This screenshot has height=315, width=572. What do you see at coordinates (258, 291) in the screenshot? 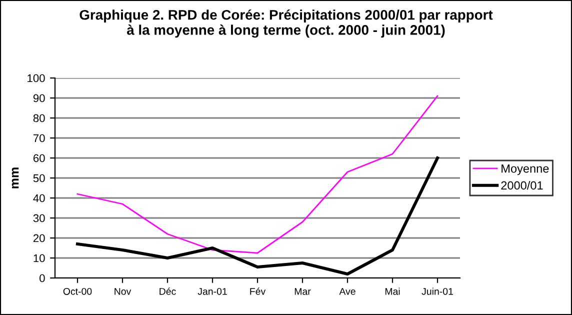
I see `x-tick-label: Fév` at bounding box center [258, 291].